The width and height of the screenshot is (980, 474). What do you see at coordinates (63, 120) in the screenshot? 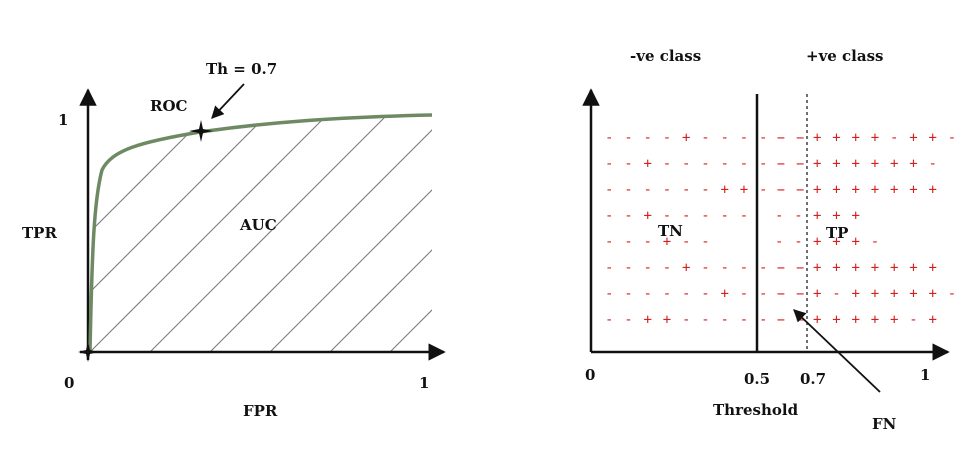
I see `roc-y-max-label: 1` at bounding box center [63, 120].